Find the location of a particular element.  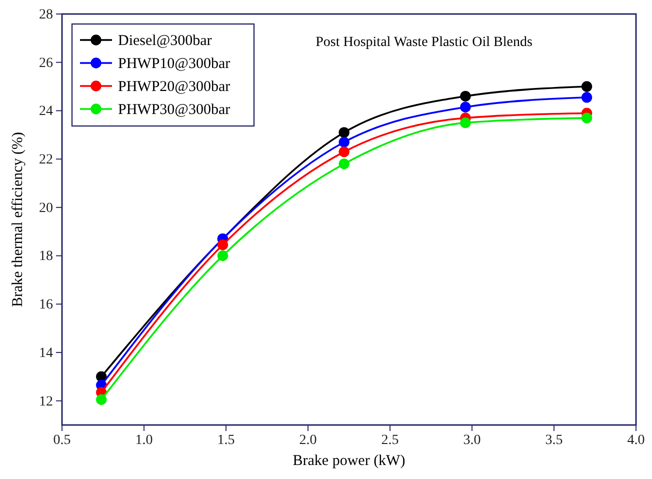

x-tick-label: 0.5 is located at coordinates (62, 440).